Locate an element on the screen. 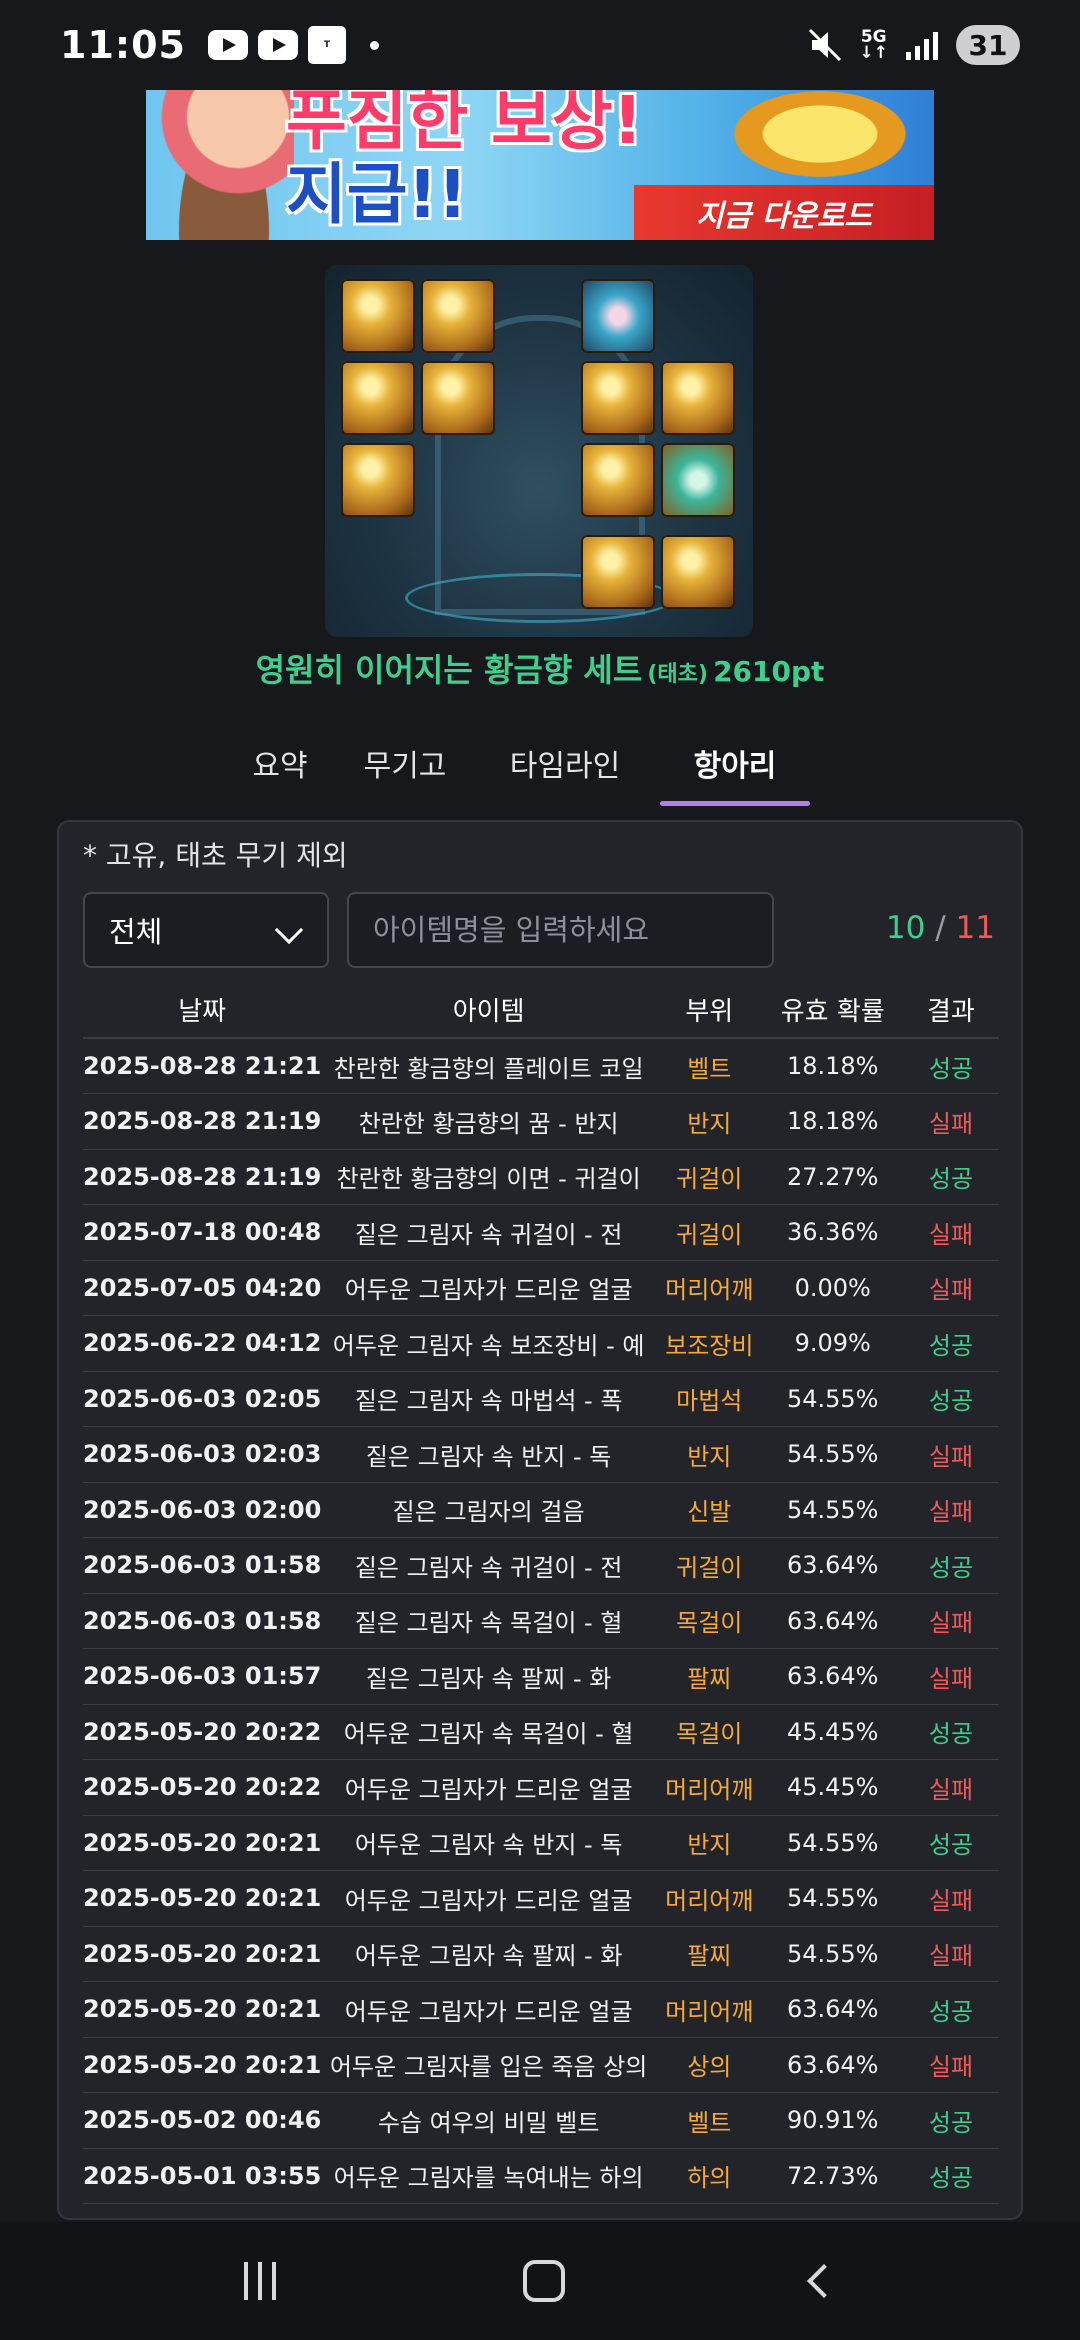 This screenshot has height=2340, width=1080. row-date: 2025-06-03 01:58 is located at coordinates (202, 1621).